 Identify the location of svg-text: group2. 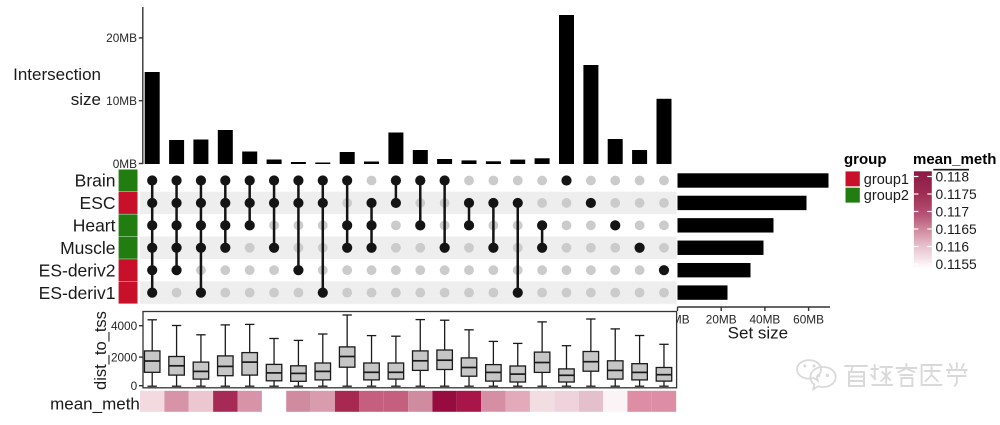
(886, 196).